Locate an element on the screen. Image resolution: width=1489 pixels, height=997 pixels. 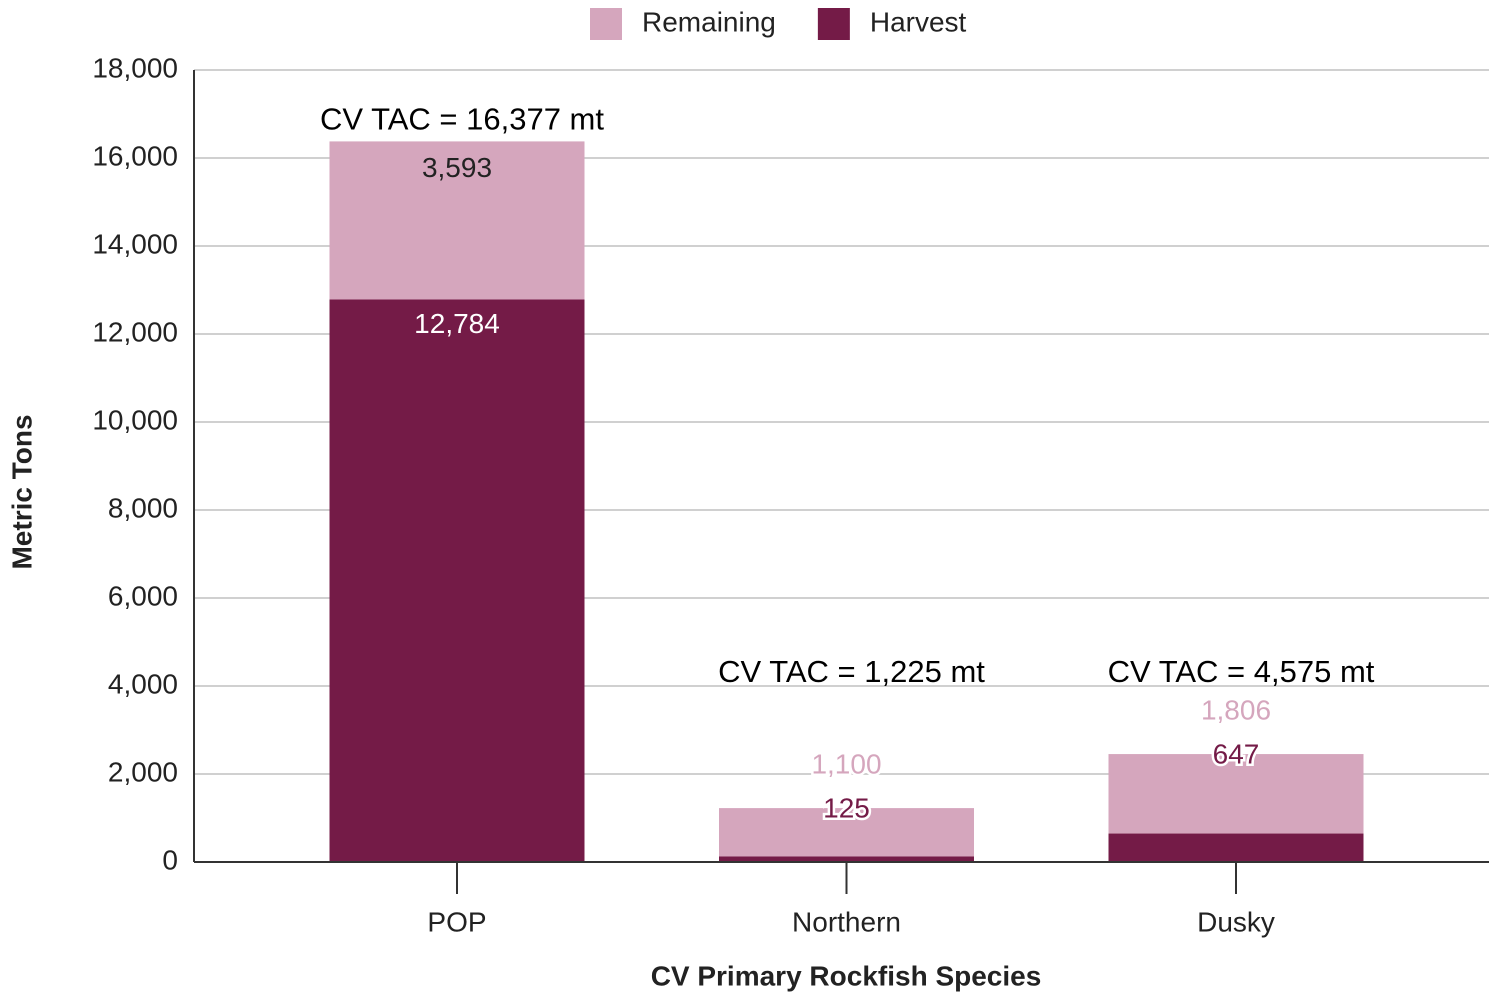
data-label: 12,784 is located at coordinates (457, 323).